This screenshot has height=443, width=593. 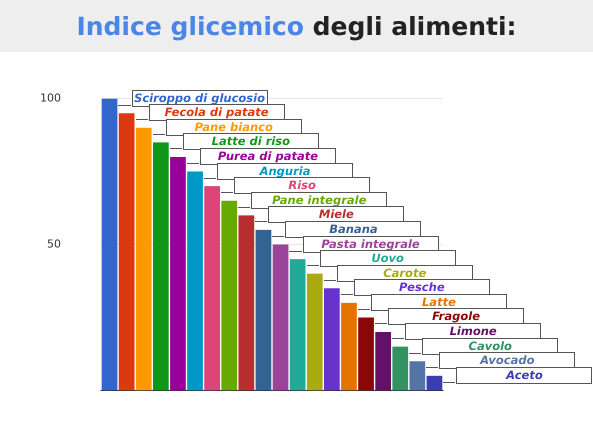 I want to click on y-tick-label: 50, so click(x=53, y=243).